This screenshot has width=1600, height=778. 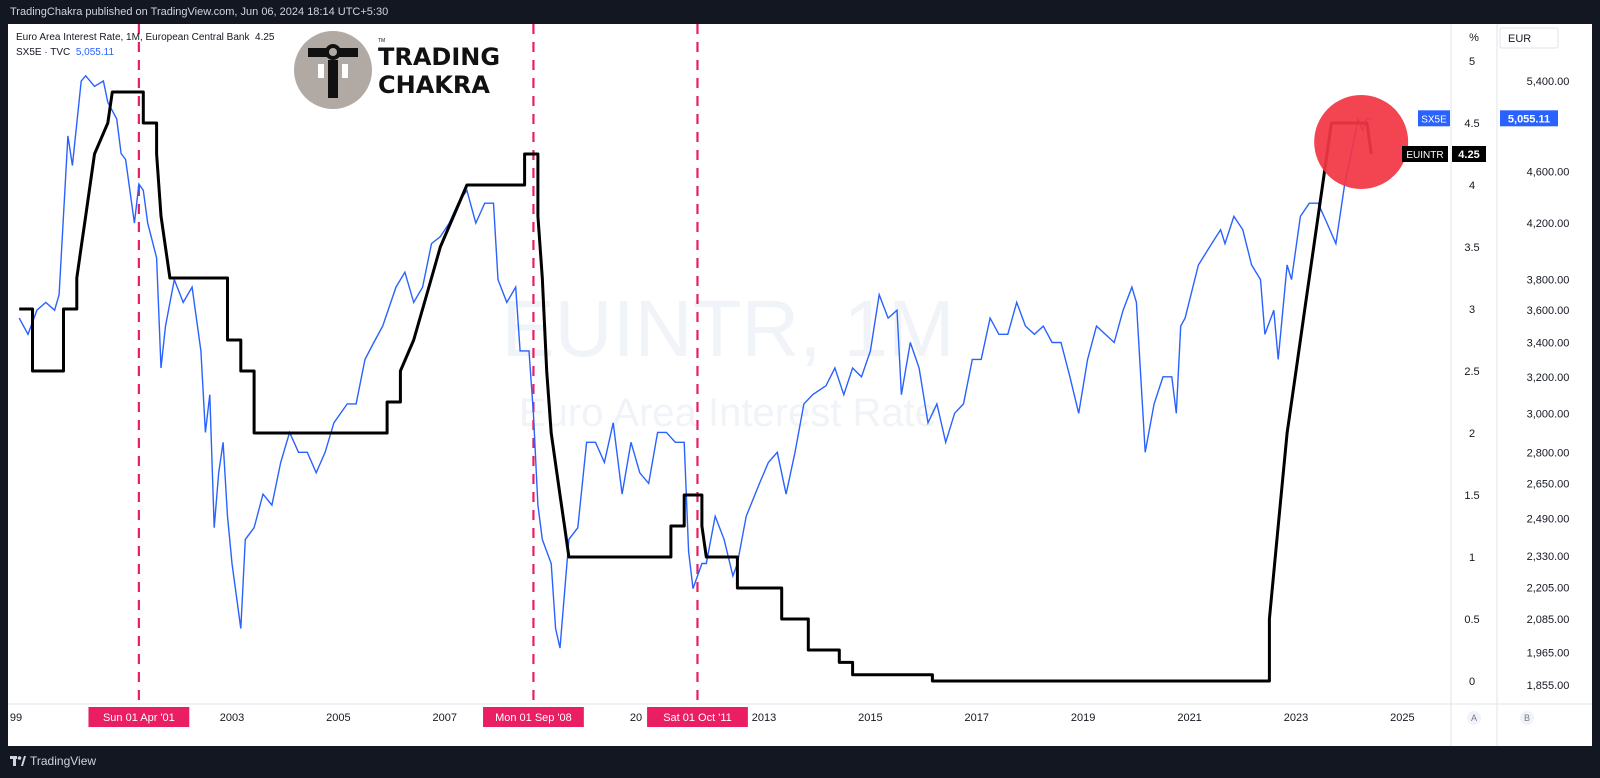 What do you see at coordinates (1548, 344) in the screenshot?
I see `right-axis-tick: 3,400.00` at bounding box center [1548, 344].